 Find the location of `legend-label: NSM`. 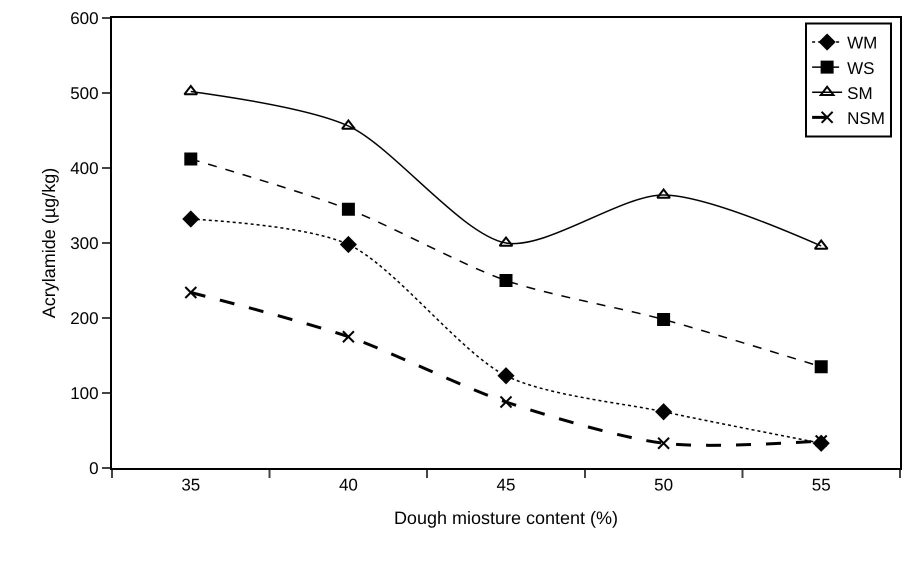

legend-label: NSM is located at coordinates (866, 118).